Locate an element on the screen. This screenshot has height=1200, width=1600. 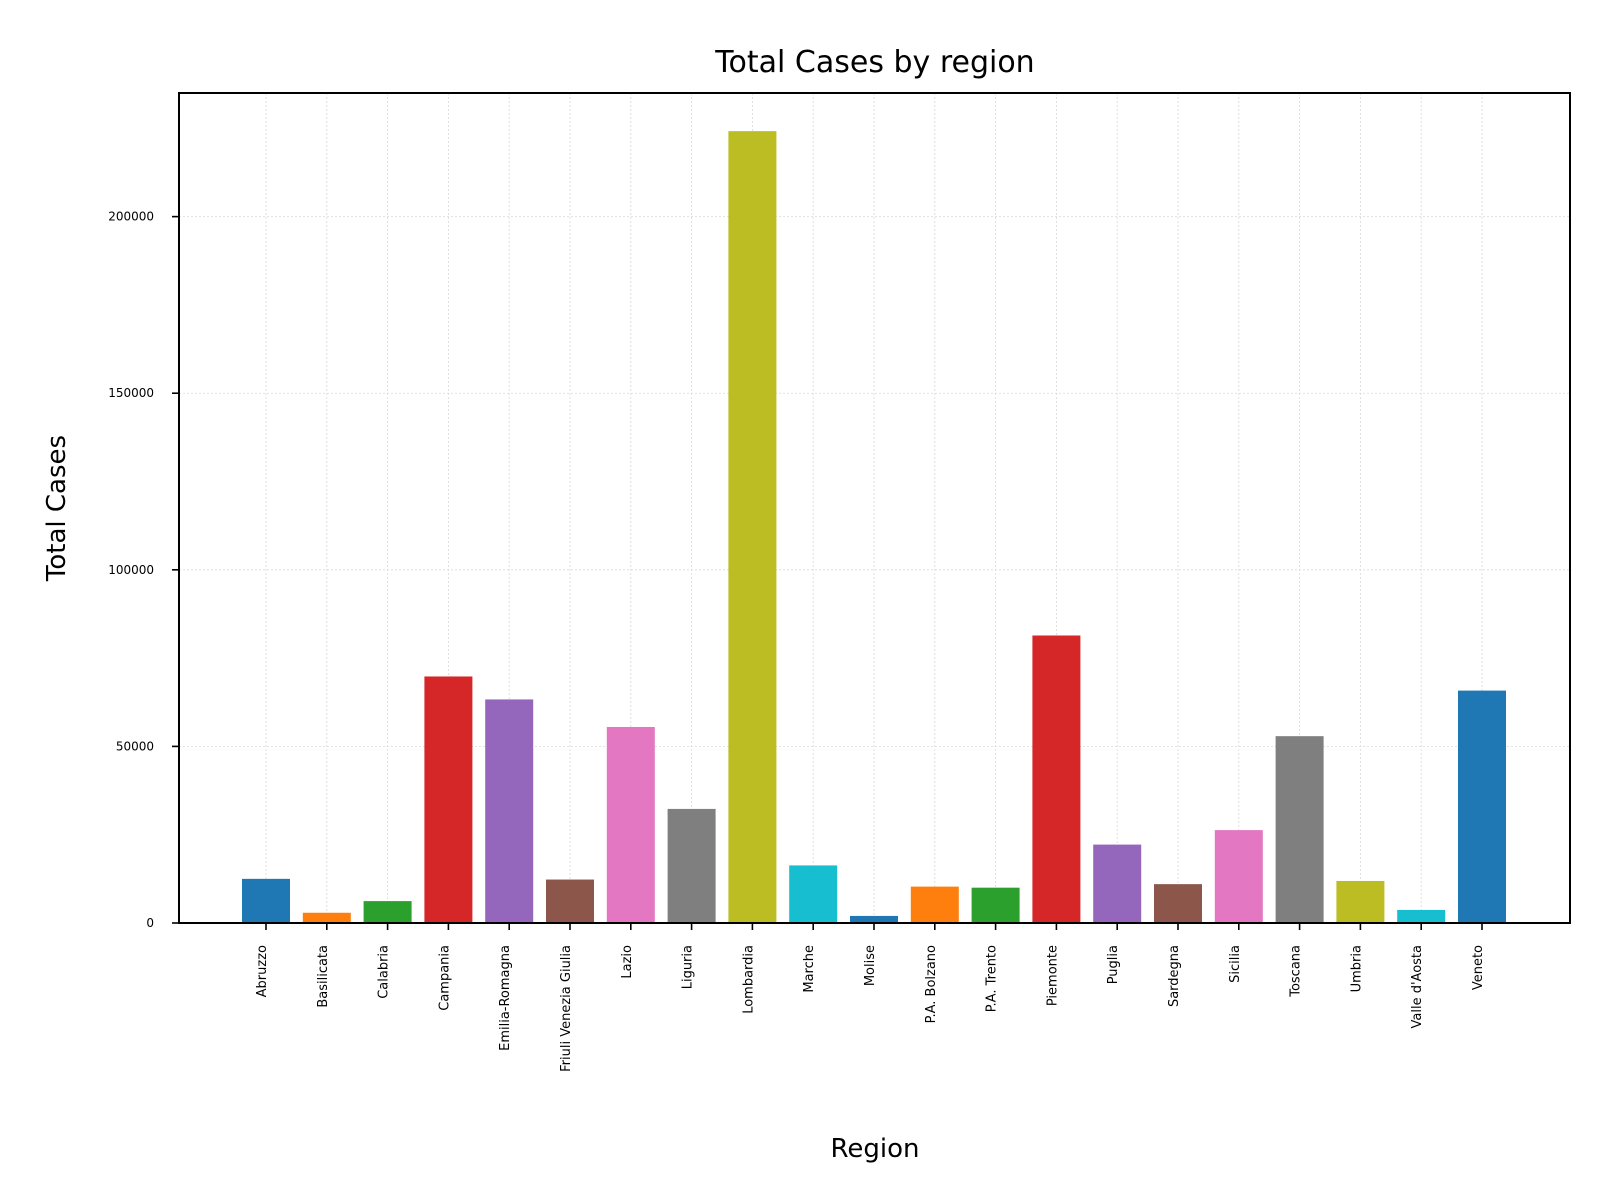
bar-campania is located at coordinates (448, 799).